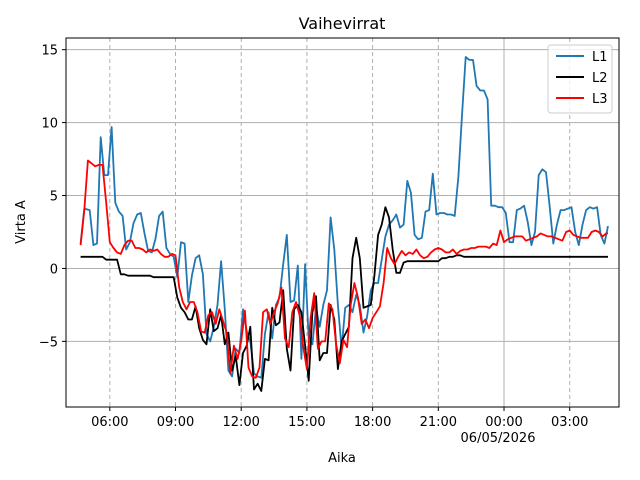 This screenshot has width=640, height=480. What do you see at coordinates (109, 422) in the screenshot?
I see `x-tick-label: 06:00` at bounding box center [109, 422].